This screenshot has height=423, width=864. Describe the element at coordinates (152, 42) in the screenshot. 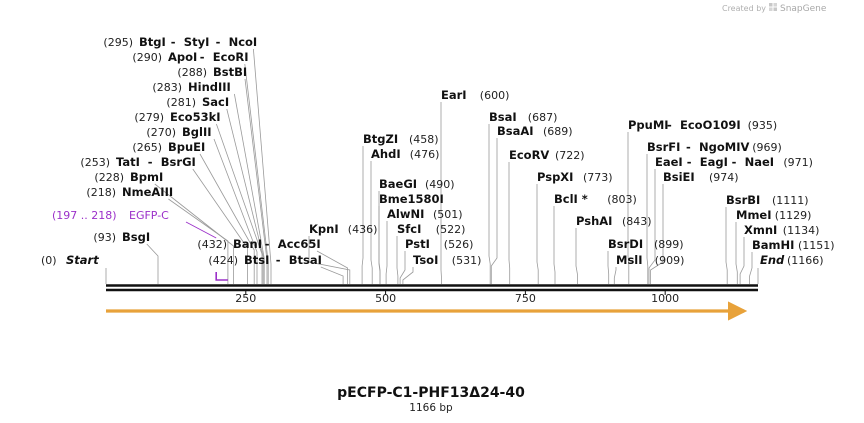

I see `site-name: BtgI` at that location.